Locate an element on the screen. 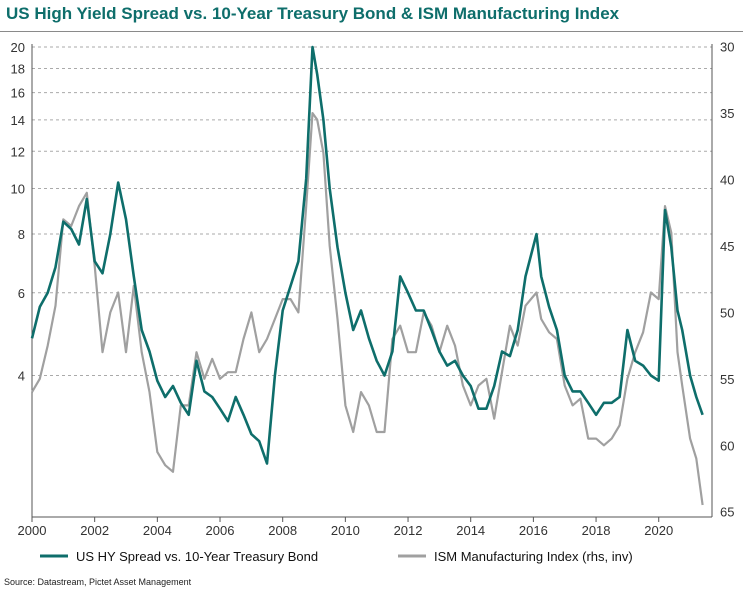 The image size is (743, 593). x-tick-label: 2018 is located at coordinates (596, 530).